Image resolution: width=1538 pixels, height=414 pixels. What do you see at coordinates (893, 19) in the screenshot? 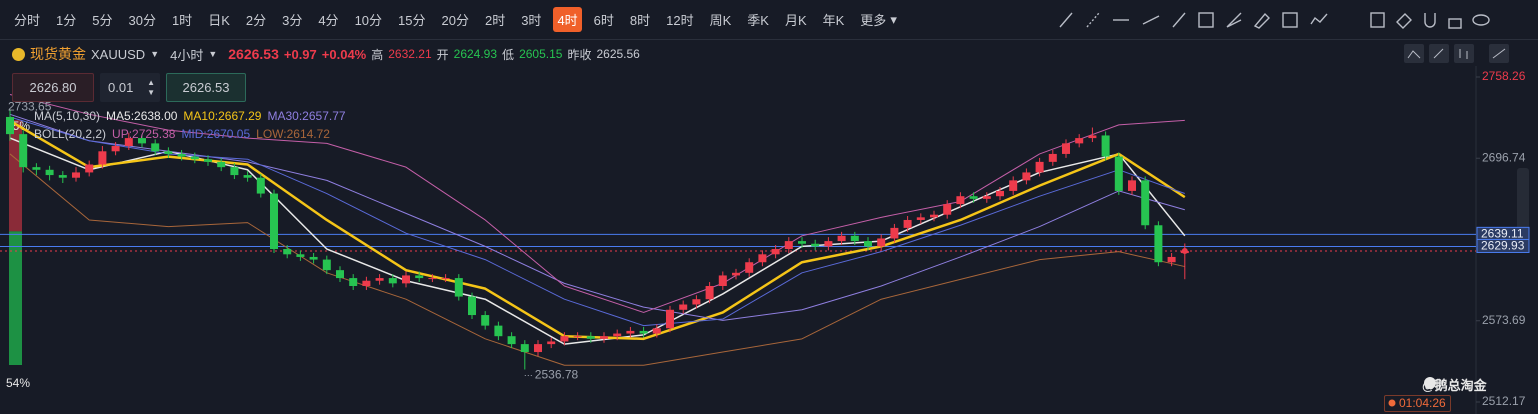
I see `dropdown-arrow: ▾` at bounding box center [893, 19].